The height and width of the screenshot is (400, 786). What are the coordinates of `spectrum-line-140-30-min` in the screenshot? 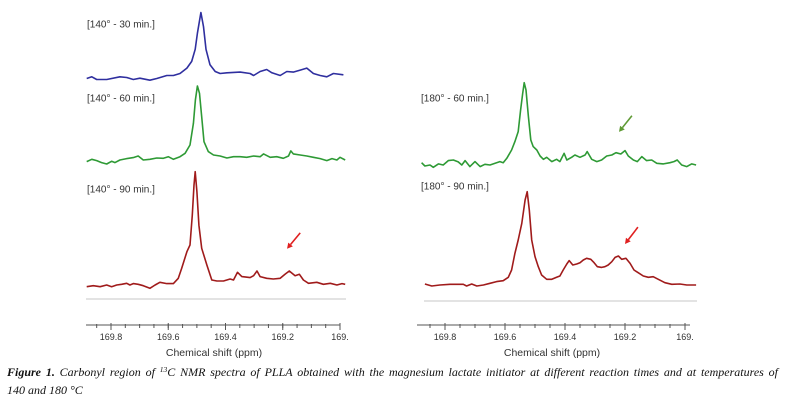 It's located at (215, 46).